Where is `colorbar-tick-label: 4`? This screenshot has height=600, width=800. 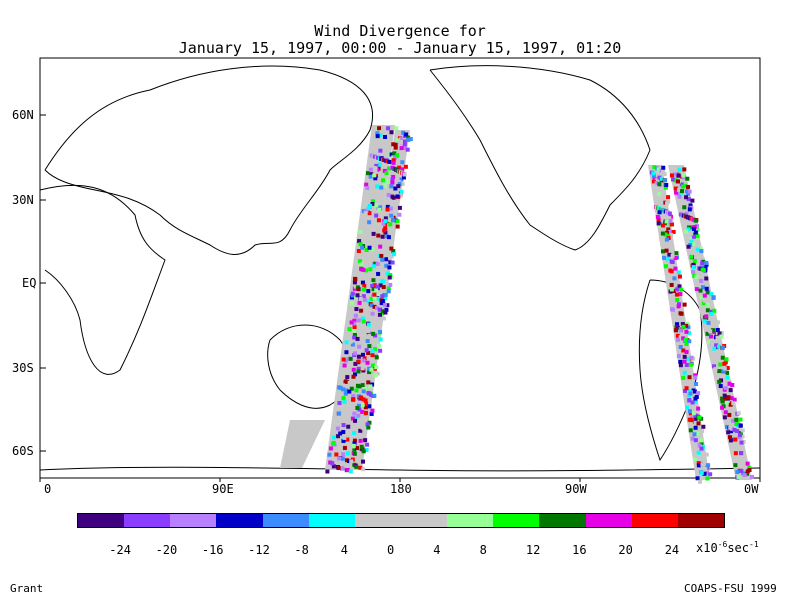 colorbar-tick-label: 4 is located at coordinates (437, 550).